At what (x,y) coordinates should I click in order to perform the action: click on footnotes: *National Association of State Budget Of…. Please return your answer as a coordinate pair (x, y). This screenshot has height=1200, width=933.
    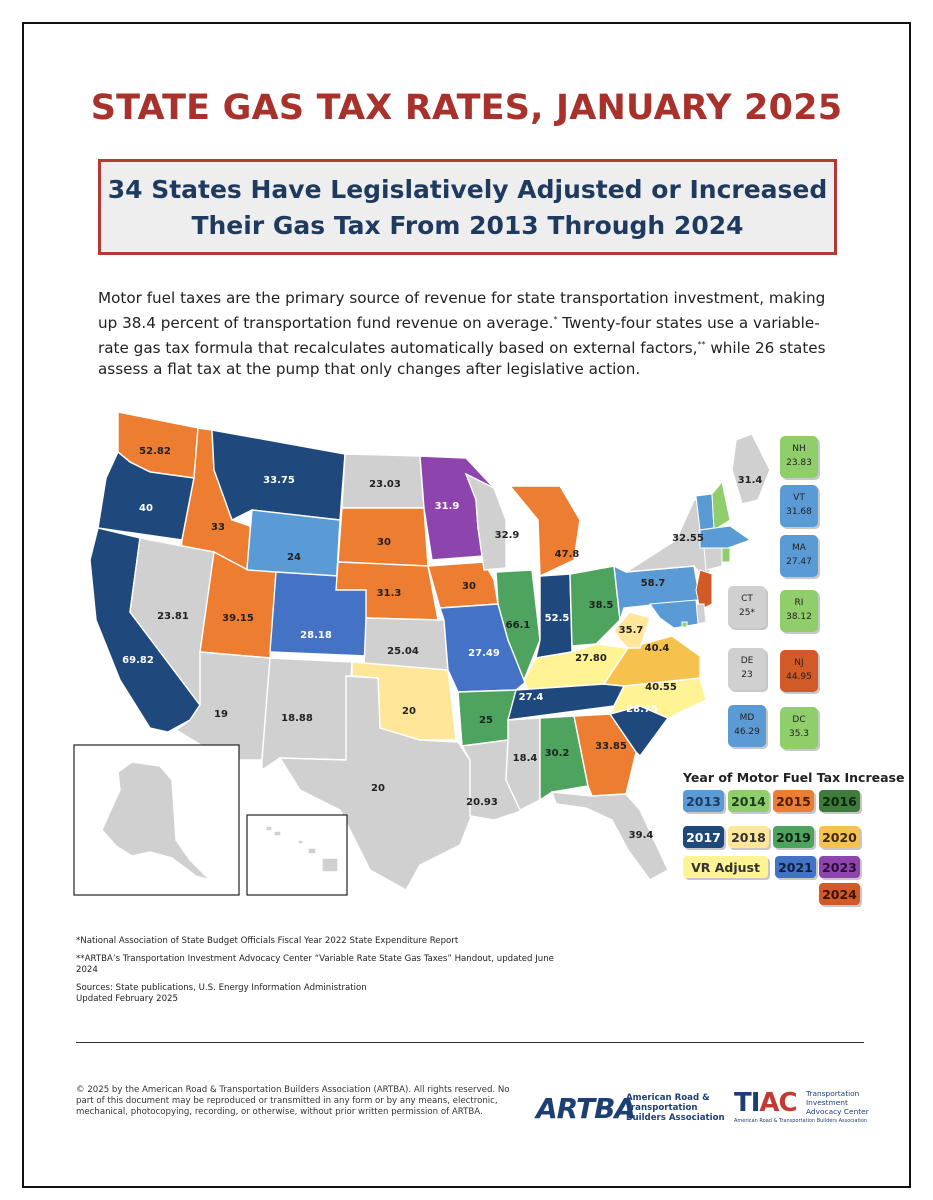
    Looking at the image, I should click on (326, 970).